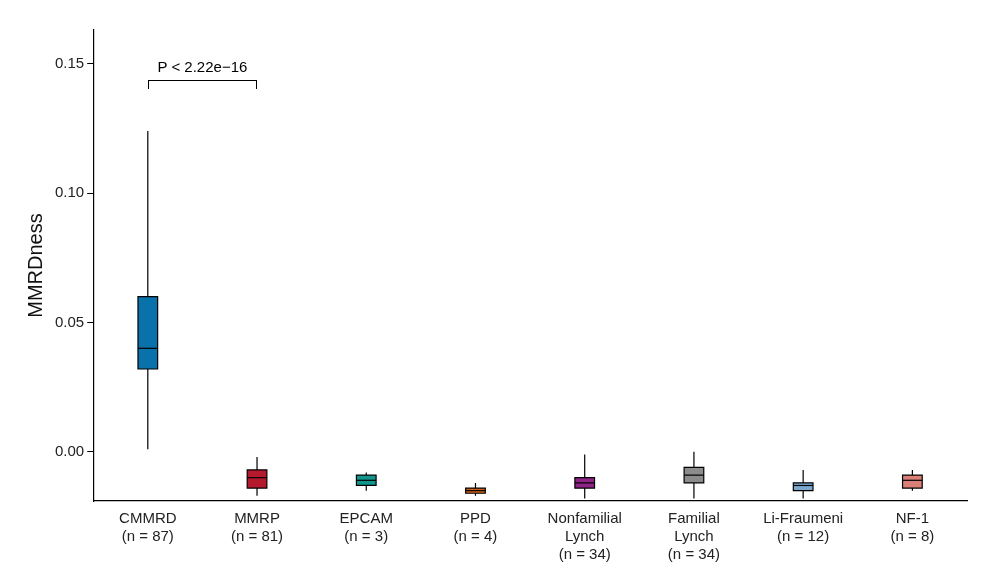 The width and height of the screenshot is (1007, 577). What do you see at coordinates (148, 527) in the screenshot?
I see `x-tick-label: CMMRD (n = 87)` at bounding box center [148, 527].